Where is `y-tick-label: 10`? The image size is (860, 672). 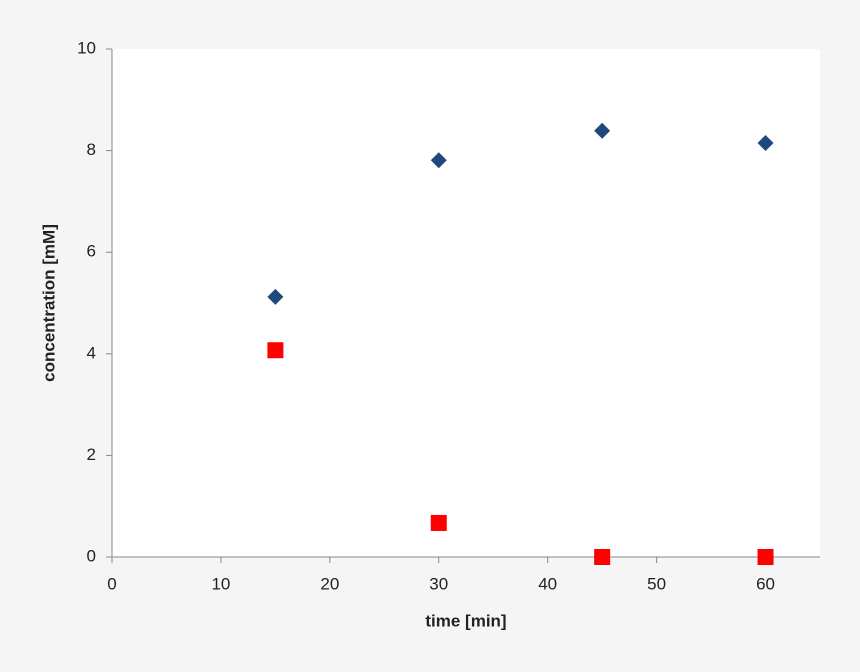 y-tick-label: 10 is located at coordinates (86, 47).